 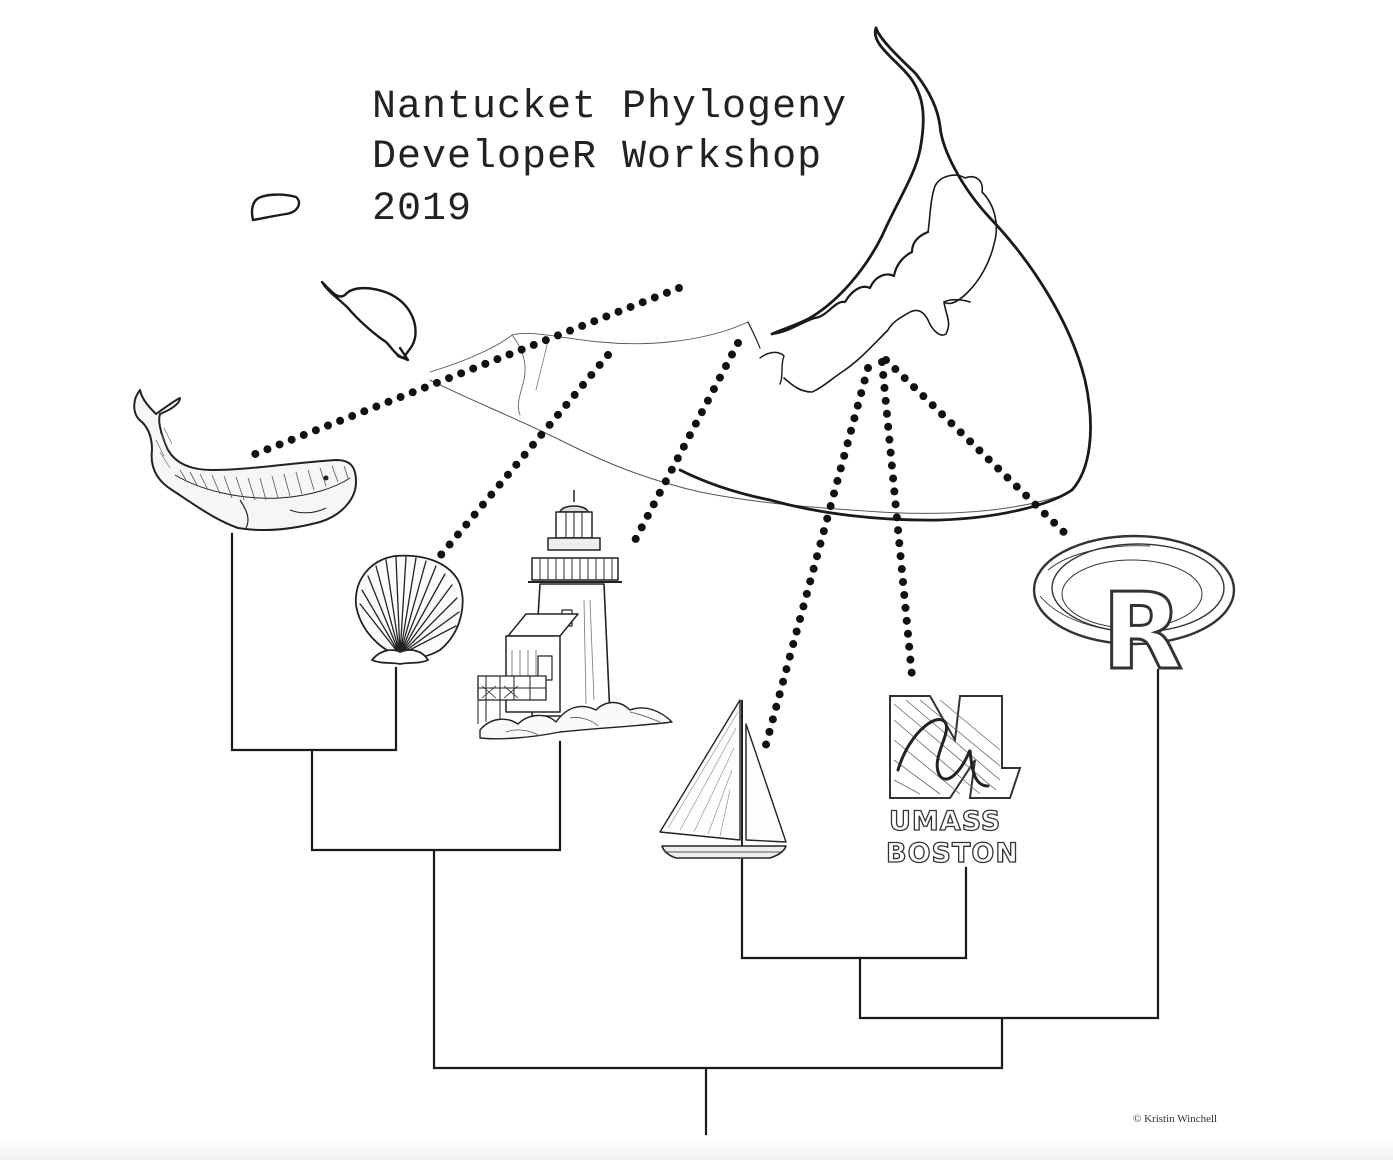 What do you see at coordinates (953, 782) in the screenshot?
I see `umass-boston-logo: UMASS BOSTON` at bounding box center [953, 782].